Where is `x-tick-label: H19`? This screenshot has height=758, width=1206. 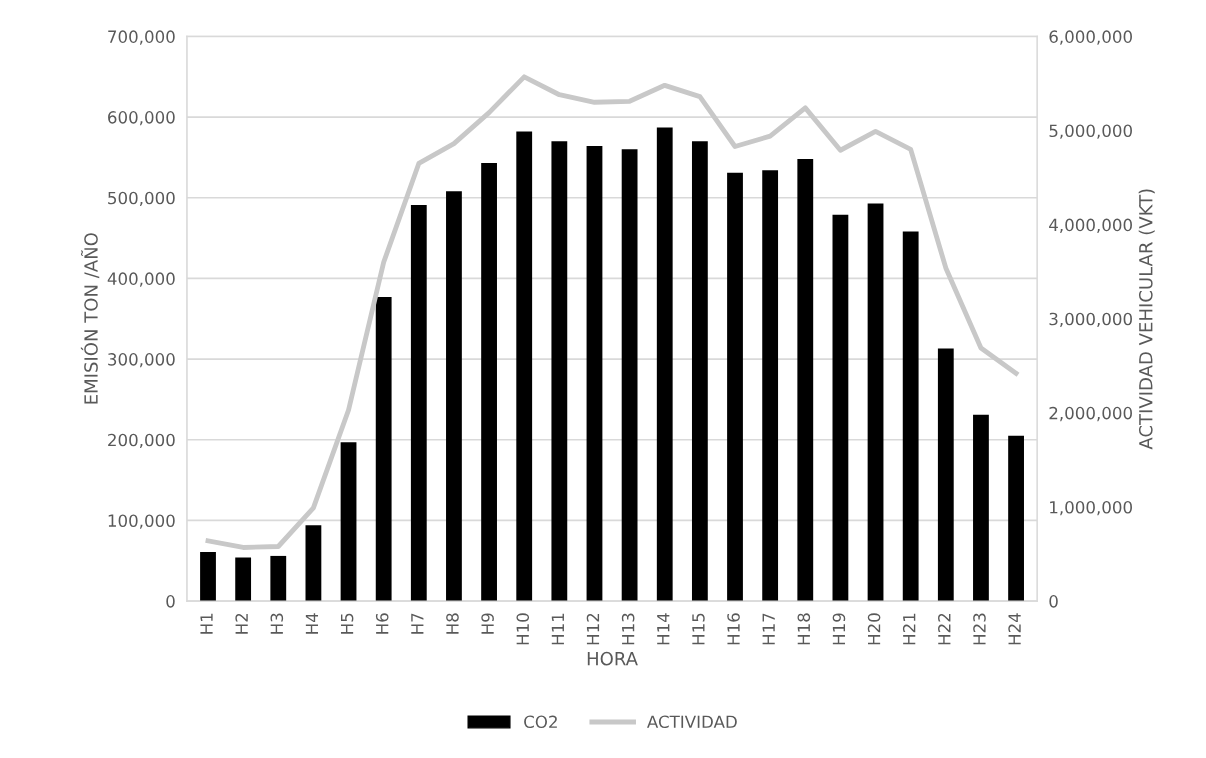
x-tick-label: H19 is located at coordinates (839, 629).